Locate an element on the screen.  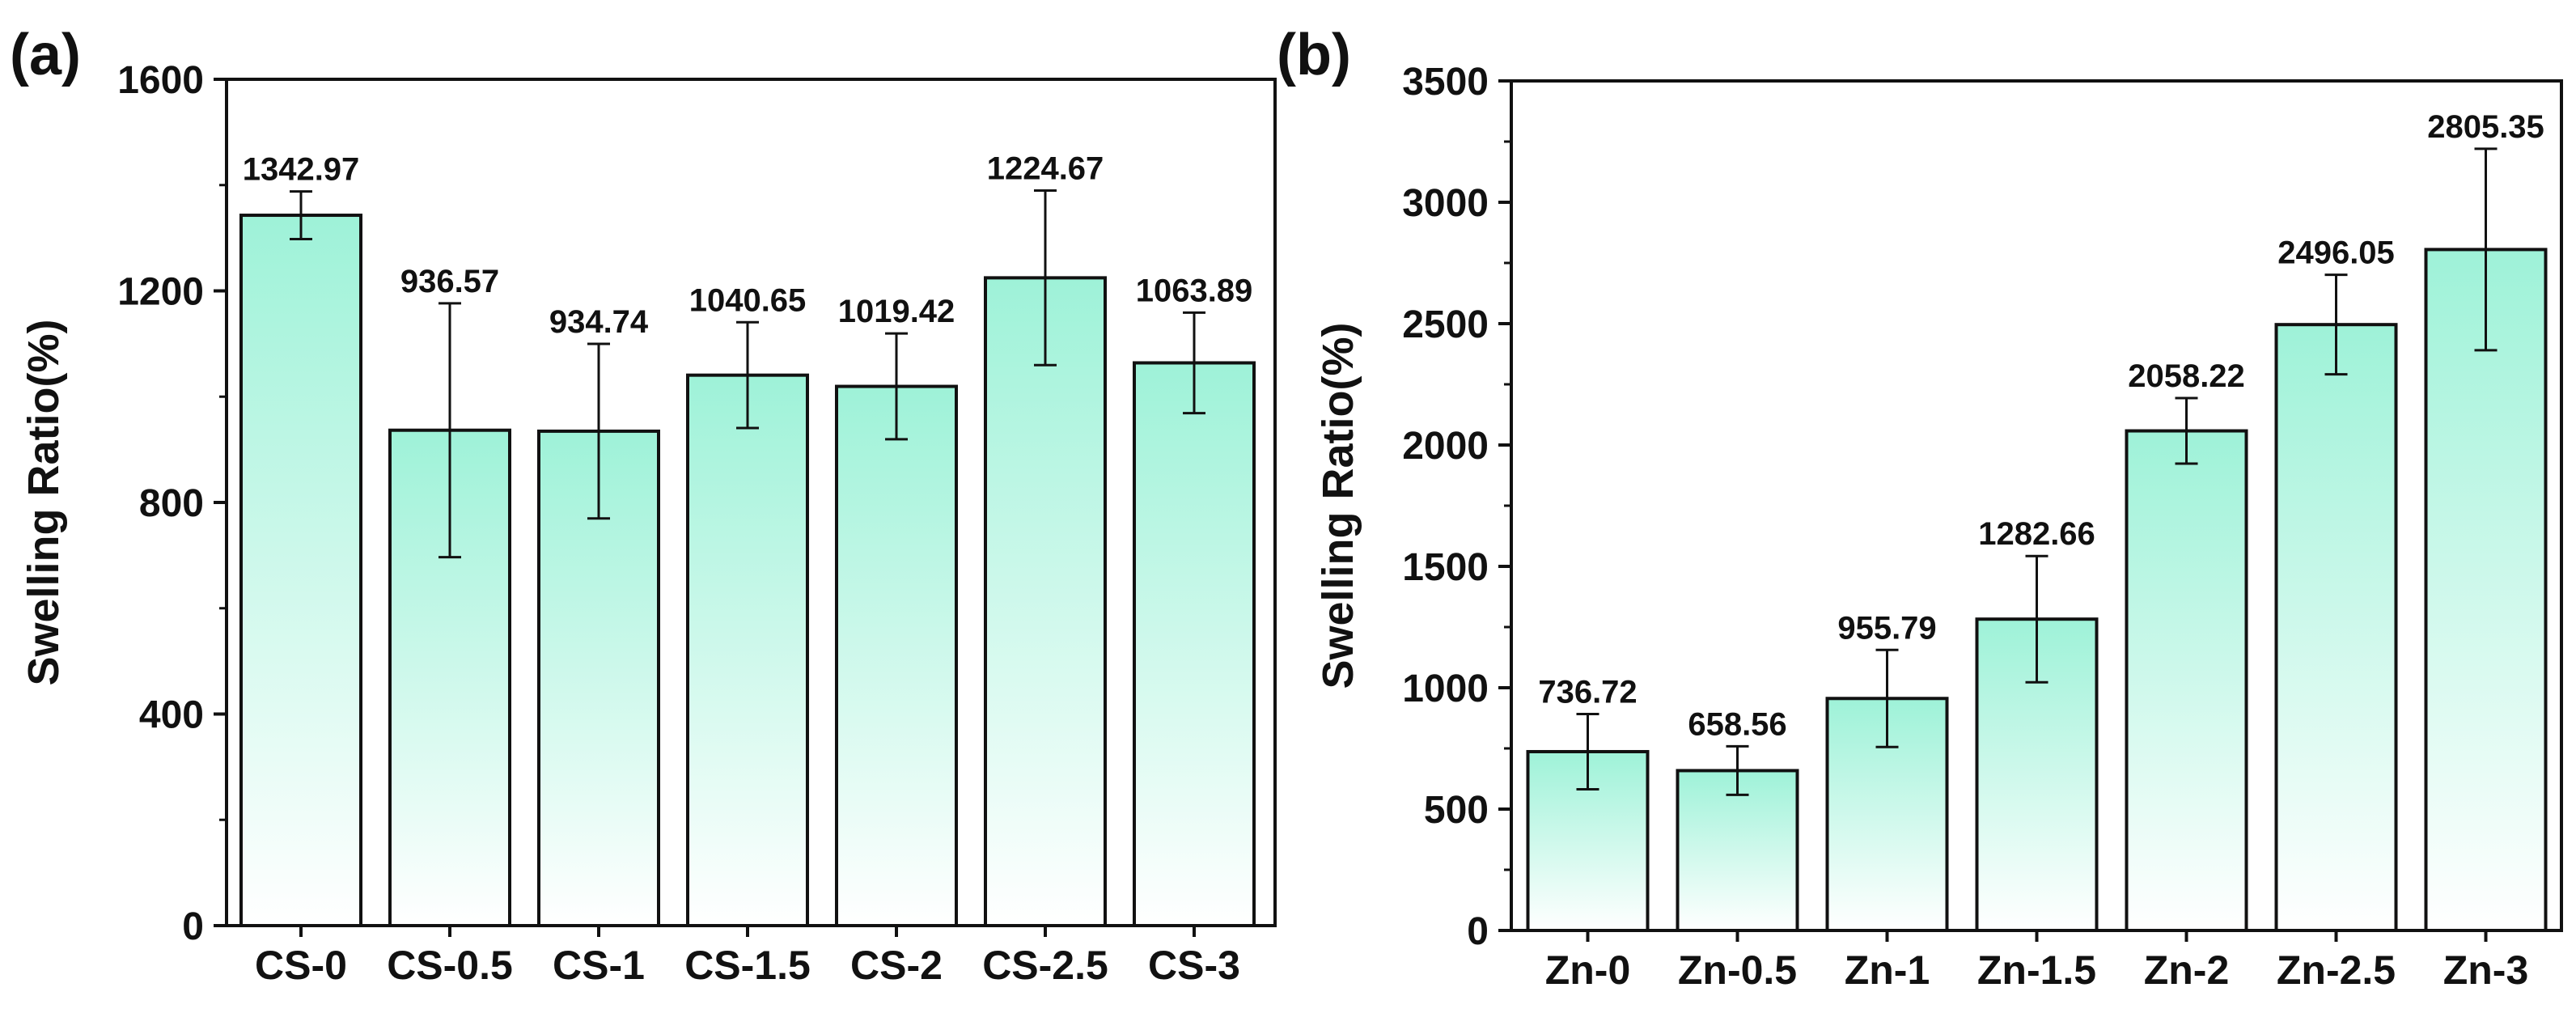
y-axis-title-b: Swelling Ratio(%) is located at coordinates (1338, 506).